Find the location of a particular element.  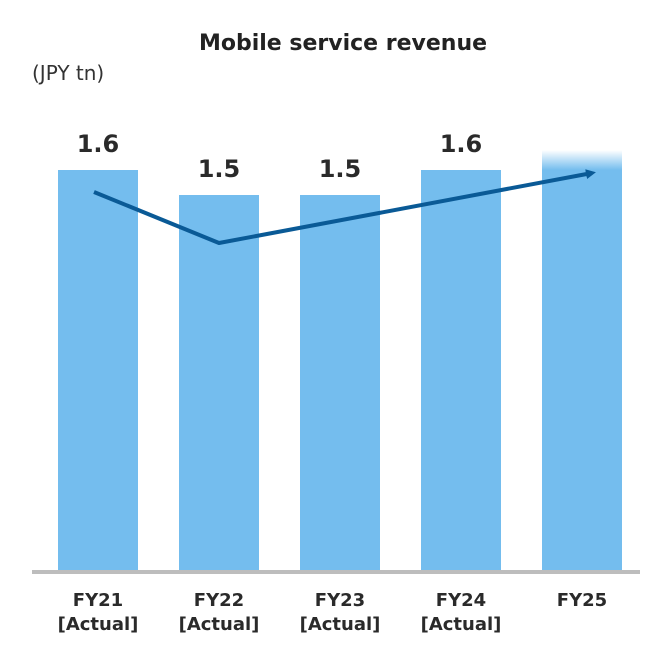

bar-fy25-fade is located at coordinates (582, 160).